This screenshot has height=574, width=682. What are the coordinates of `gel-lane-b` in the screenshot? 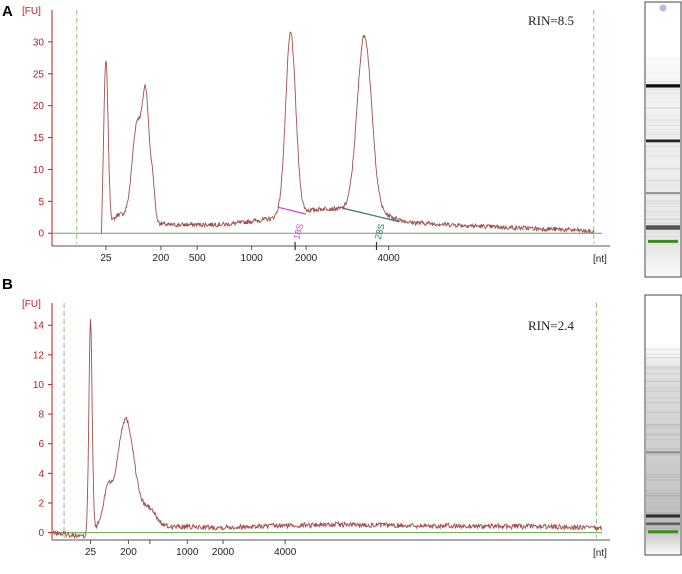 It's located at (663, 425).